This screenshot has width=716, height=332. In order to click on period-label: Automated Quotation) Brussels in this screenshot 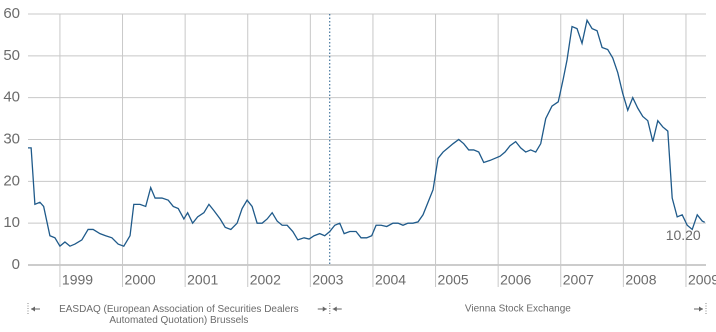, I will do `click(178, 320)`.